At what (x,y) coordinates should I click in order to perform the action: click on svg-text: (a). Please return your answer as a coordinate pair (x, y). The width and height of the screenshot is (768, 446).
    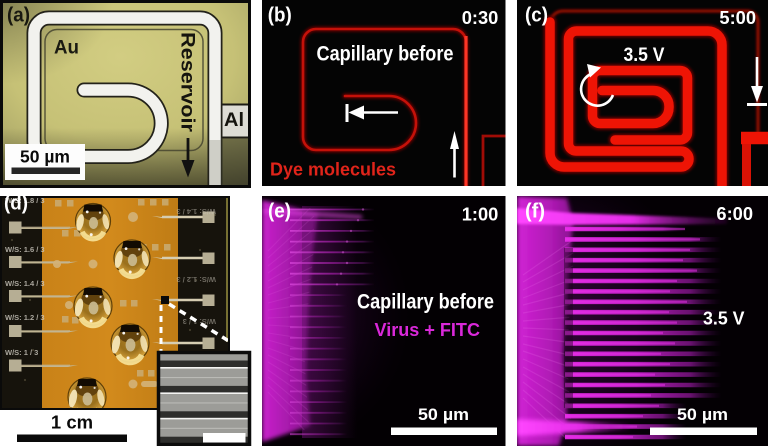
    Looking at the image, I should click on (18, 15).